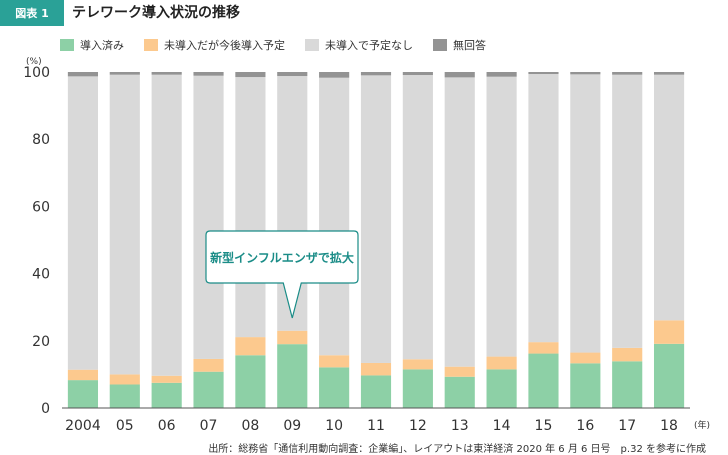  I want to click on y-tick-label: 60, so click(41, 207).